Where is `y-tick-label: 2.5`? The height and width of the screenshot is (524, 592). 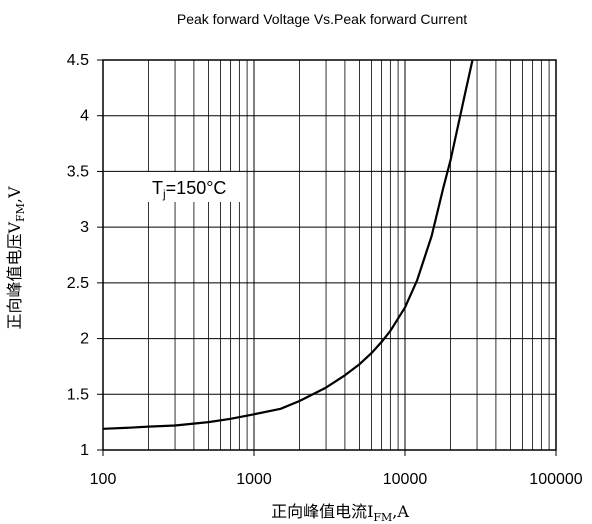
y-tick-label: 2.5 is located at coordinates (78, 283).